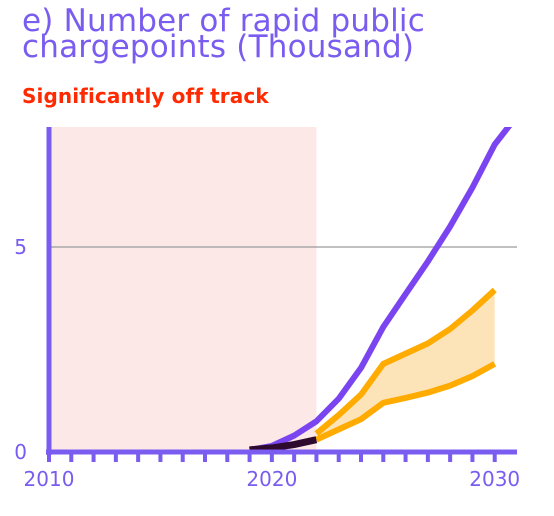  Describe the element at coordinates (283, 444) in the screenshot. I see `series-line-historical` at that location.